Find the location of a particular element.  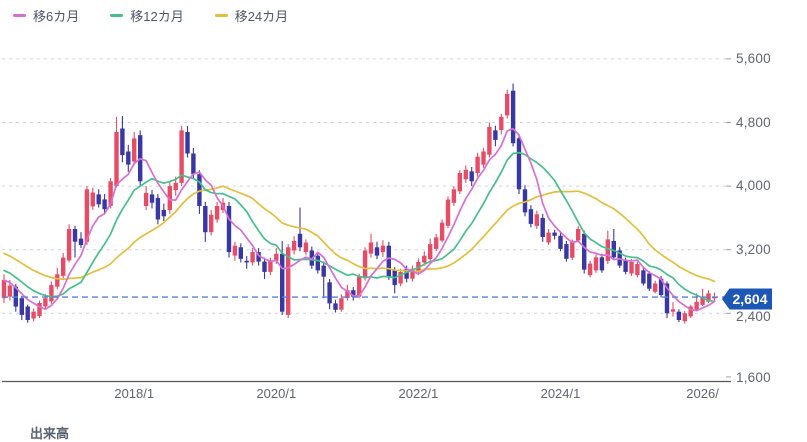

x-axis-label: 2024/1 is located at coordinates (560, 393).